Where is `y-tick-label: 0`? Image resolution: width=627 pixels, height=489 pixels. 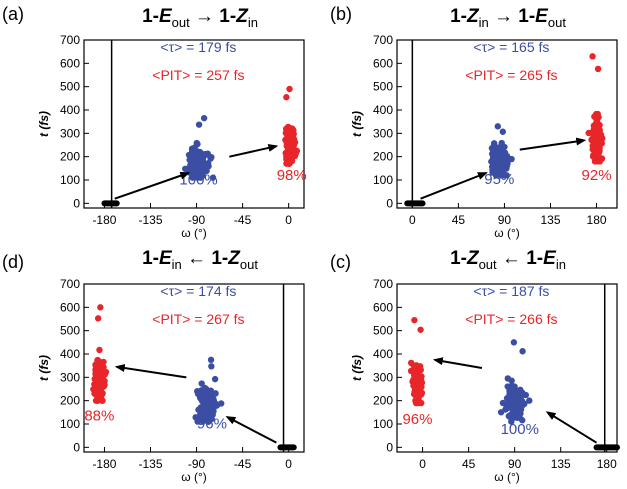 y-tick-label: 0 is located at coordinates (389, 203).